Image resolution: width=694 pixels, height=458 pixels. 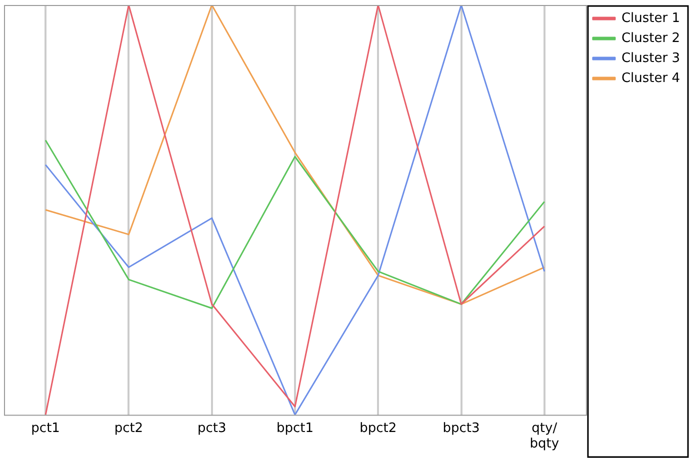 I want to click on x-tick-label: qty/bqty, so click(x=545, y=436).